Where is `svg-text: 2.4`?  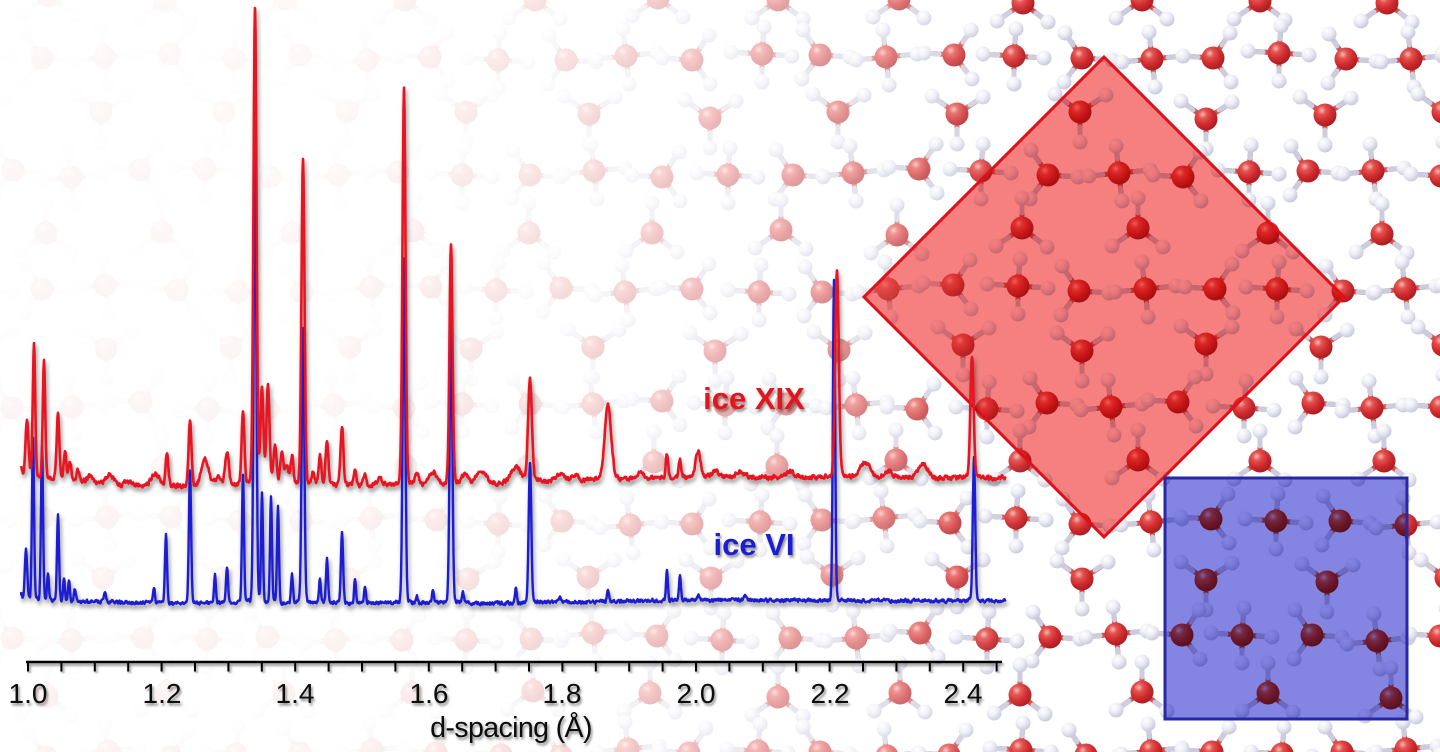
svg-text: 2.4 is located at coordinates (963, 693).